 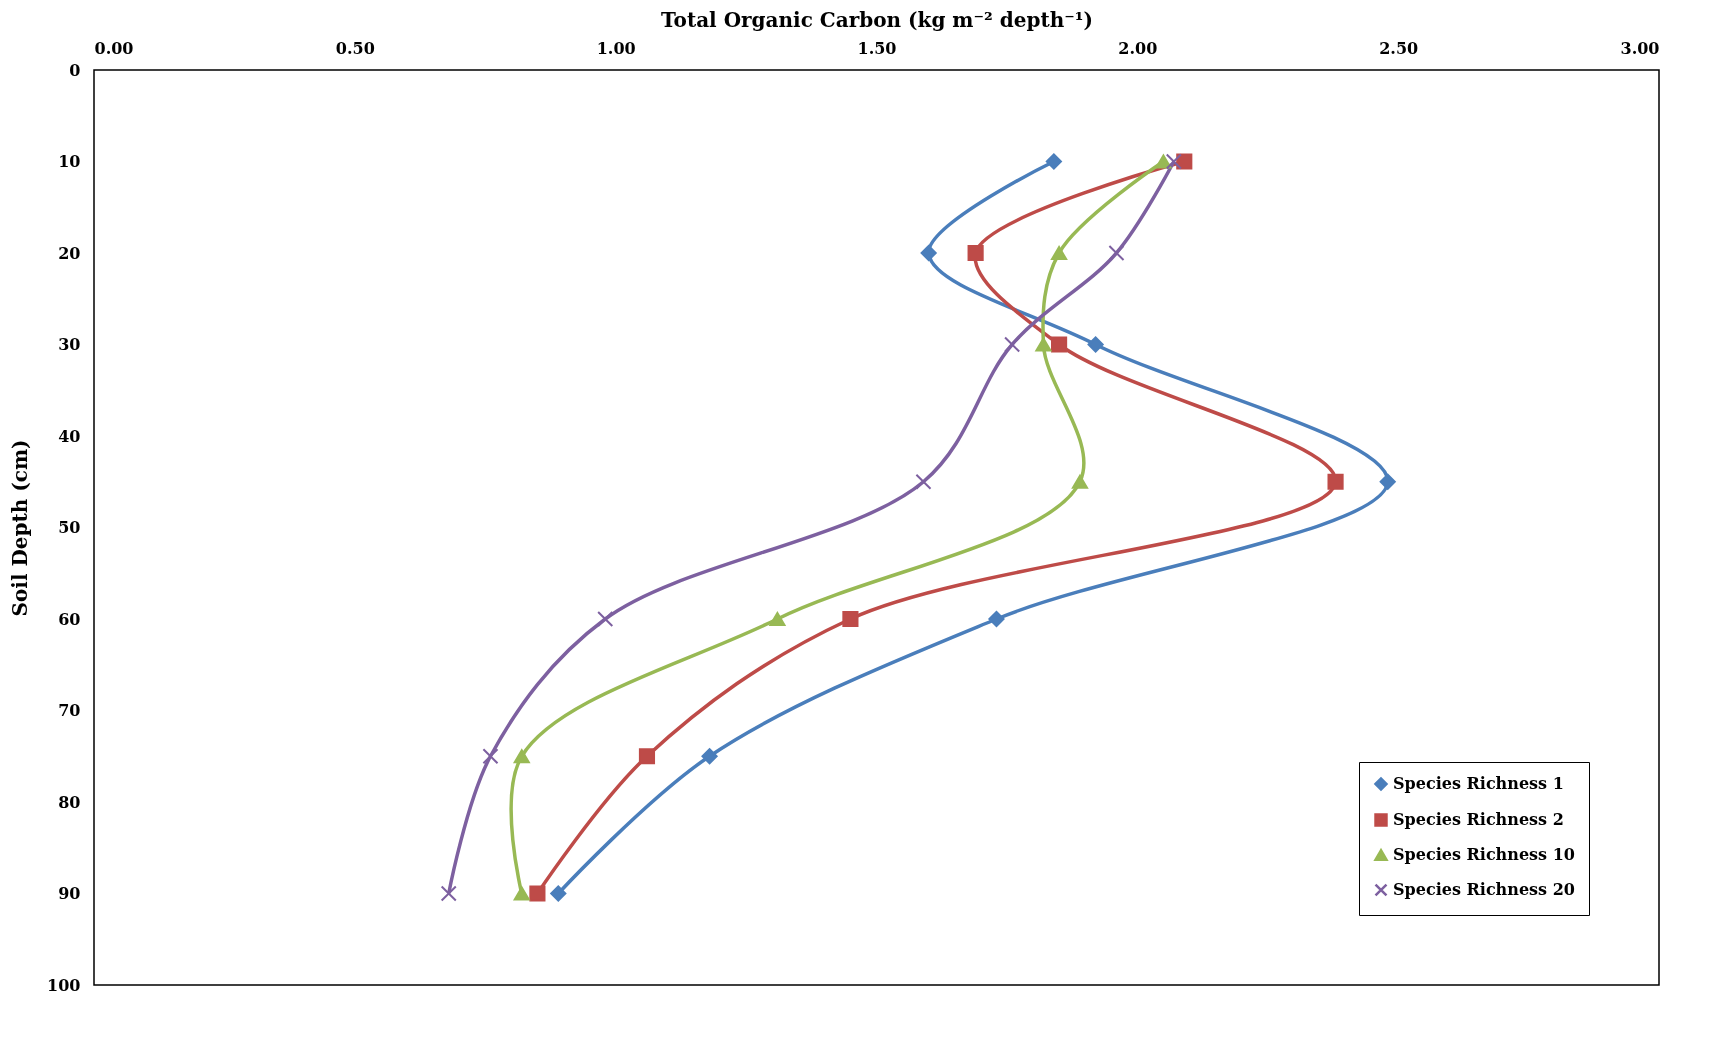 I want to click on y-tick-label: 70, so click(x=69, y=710).